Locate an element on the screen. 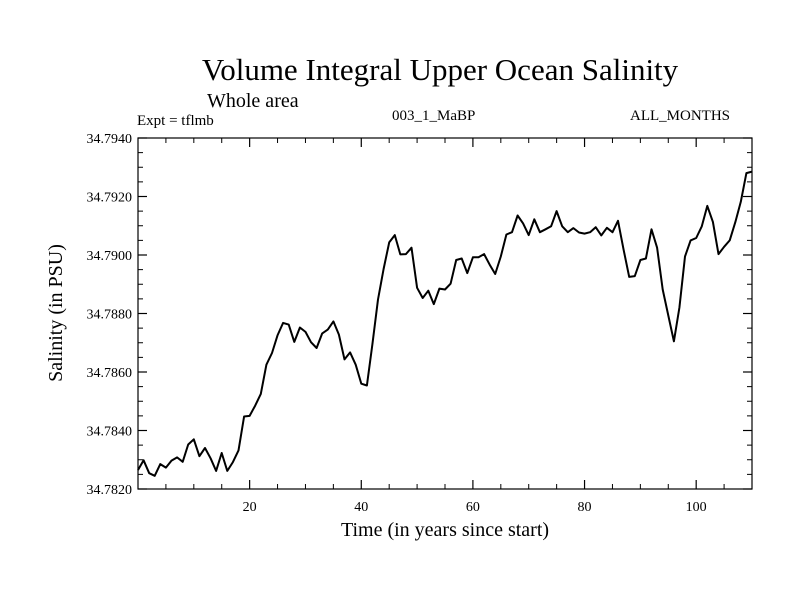 The height and width of the screenshot is (600, 800). chart-title: Volume Integral Upper Ocean Salinity is located at coordinates (440, 69).